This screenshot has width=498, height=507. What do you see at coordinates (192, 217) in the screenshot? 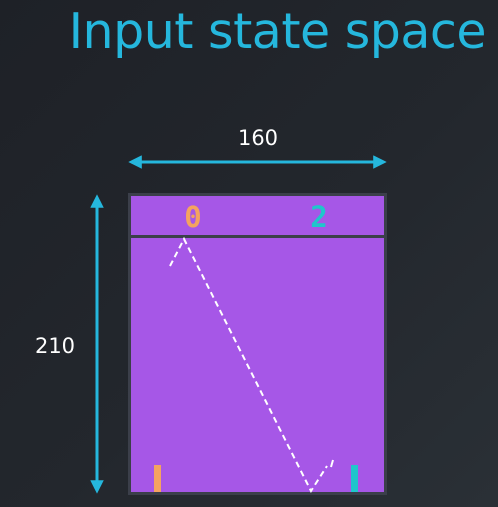
I see `left-score: 0` at bounding box center [192, 217].